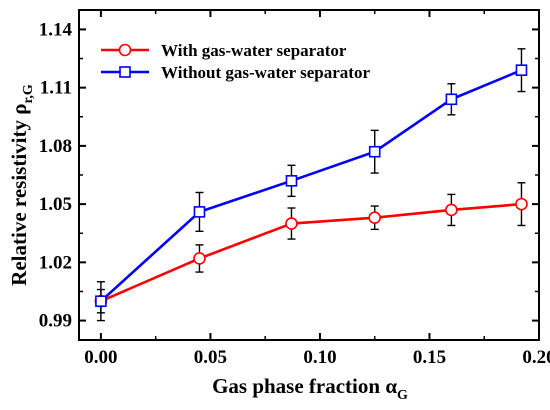 This screenshot has width=550, height=410. What do you see at coordinates (55, 204) in the screenshot?
I see `y-tick-label: 1.05` at bounding box center [55, 204].